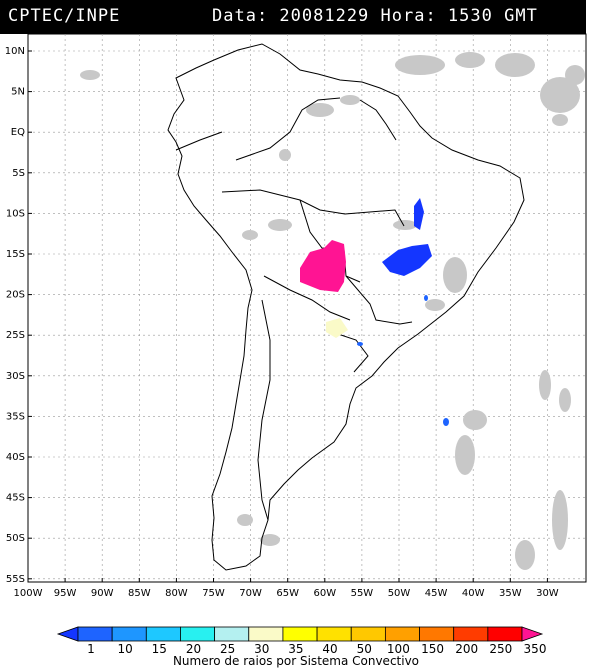  I want to click on legend-tick-label: 1, so click(91, 649).